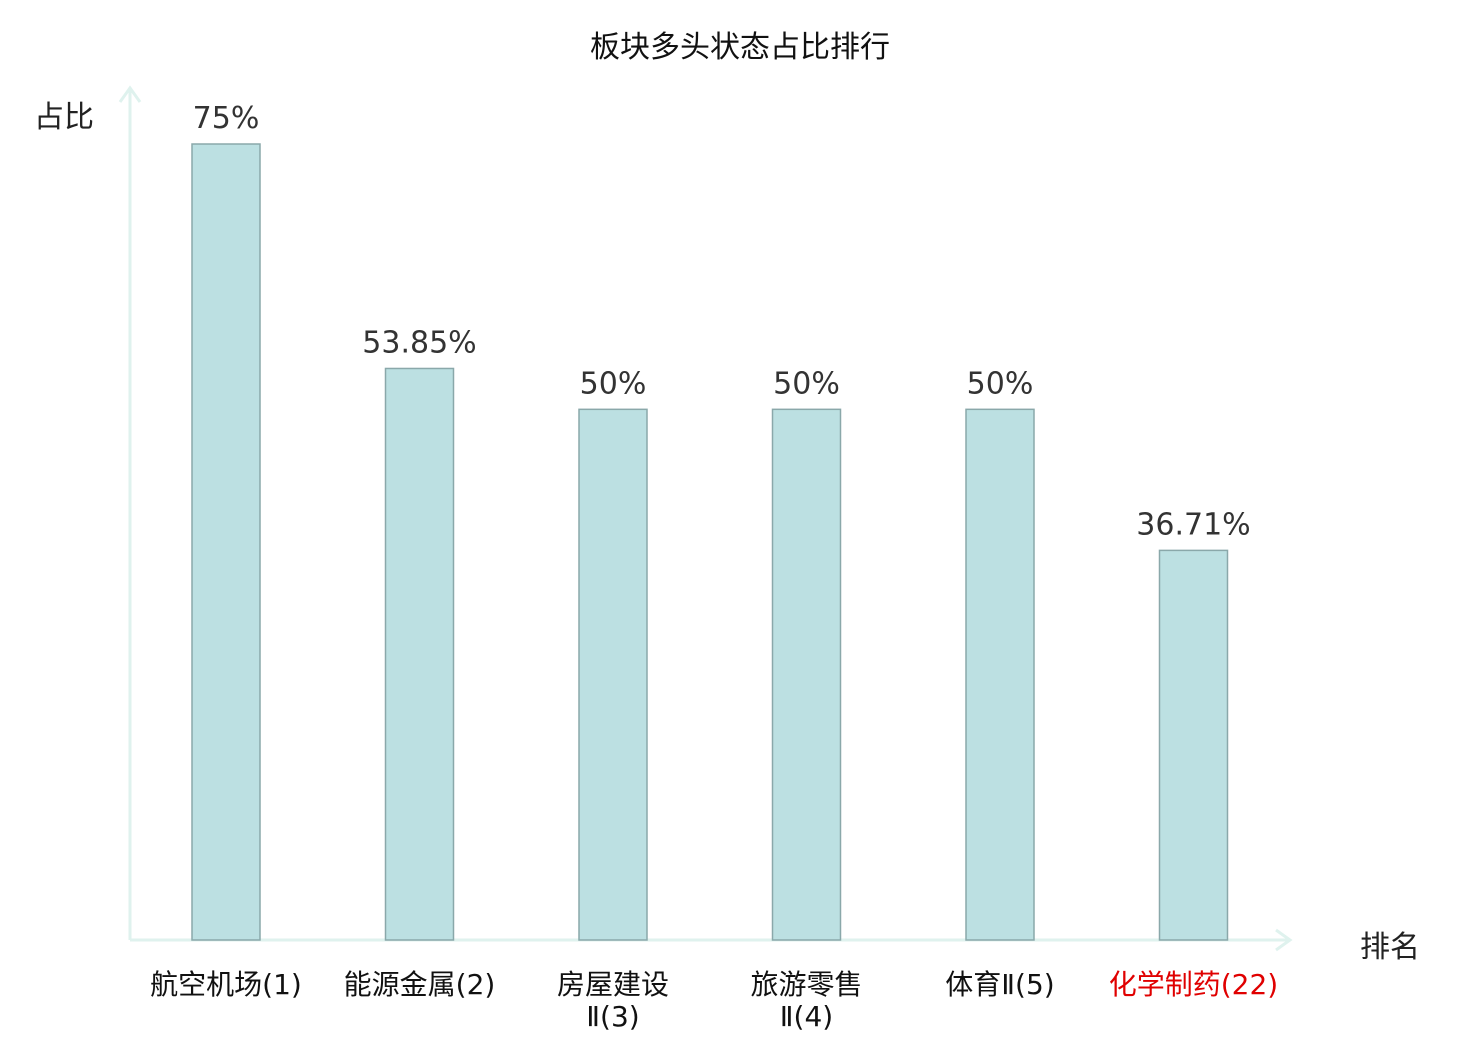 The image size is (1480, 1040). I want to click on value-label-4: 50%, so click(806, 383).